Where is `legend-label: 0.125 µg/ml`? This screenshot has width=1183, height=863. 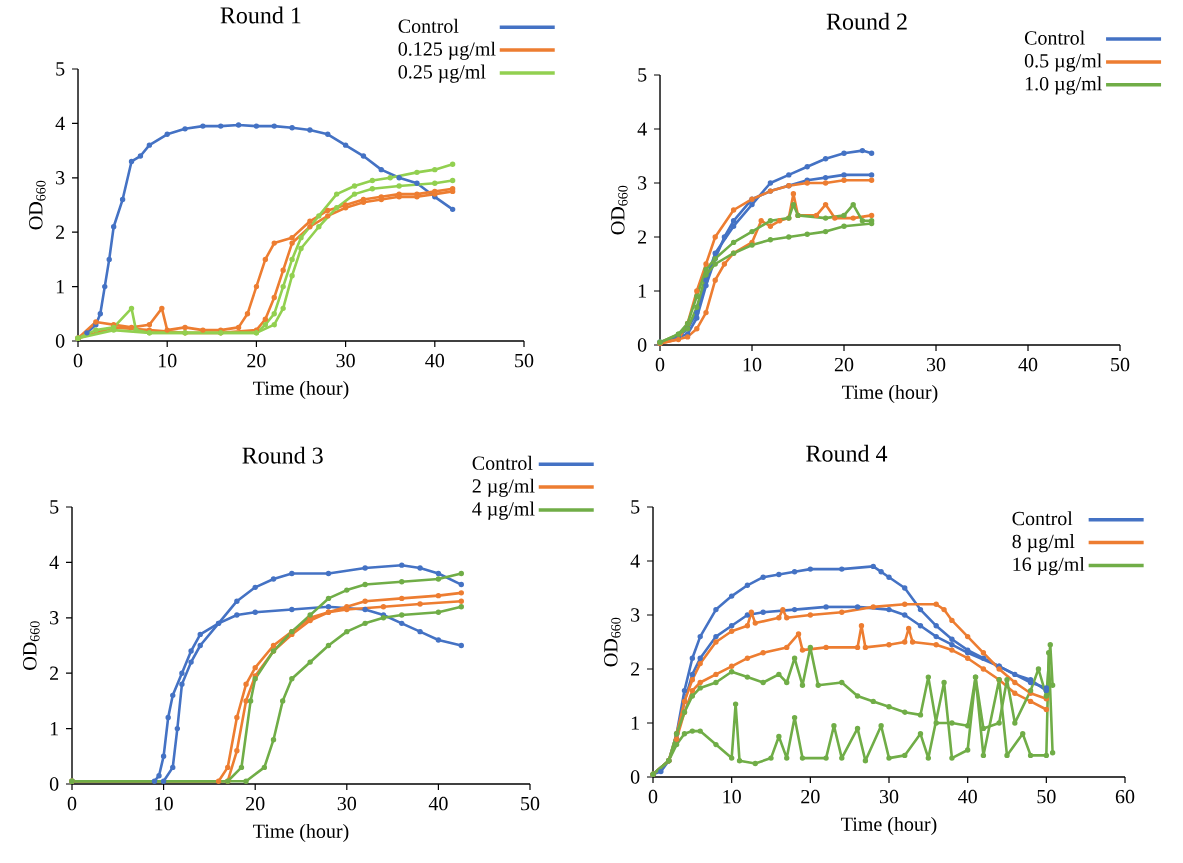
legend-label: 0.125 µg/ml is located at coordinates (447, 50).